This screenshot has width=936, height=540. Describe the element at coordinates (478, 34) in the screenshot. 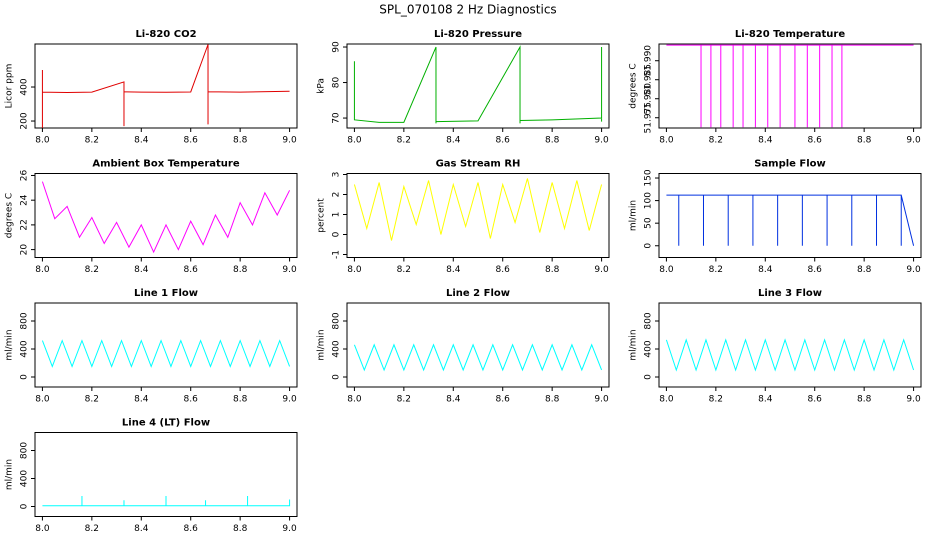

I see `panel-title: Li-820 Pressure` at that location.